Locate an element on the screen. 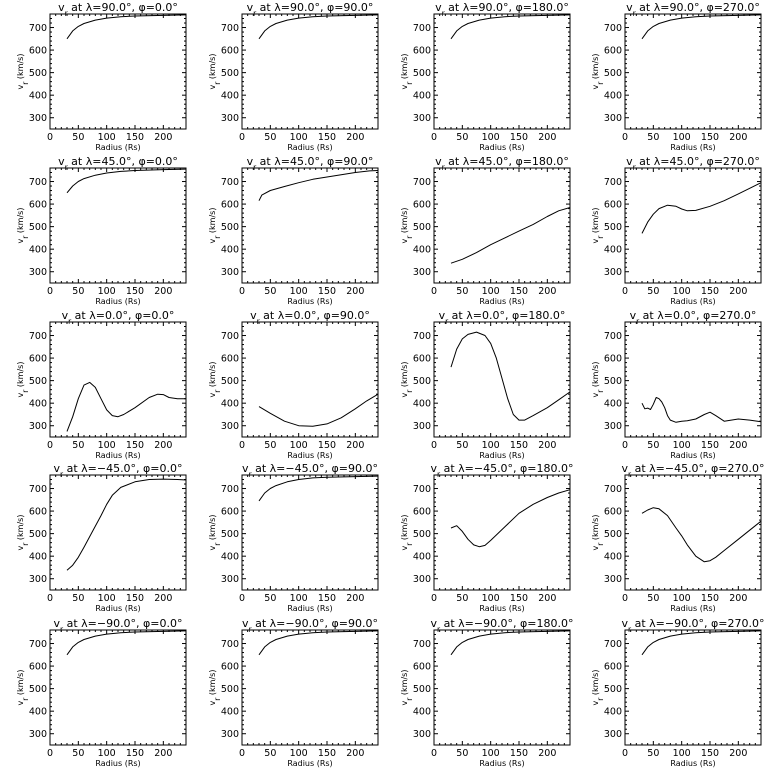  chart-title: vr at λ=45.0°, φ=180.0° is located at coordinates (502, 163).